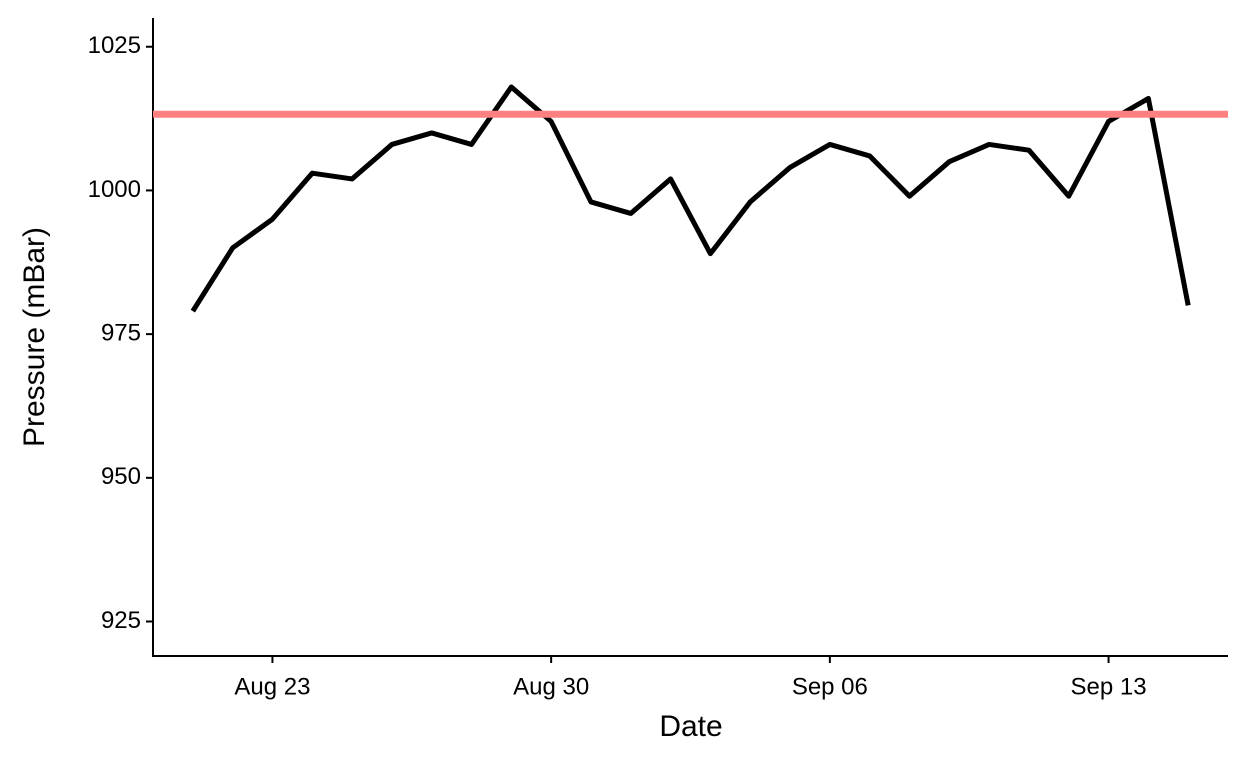  What do you see at coordinates (34, 337) in the screenshot?
I see `y-axis-title: Pressure (mBar)` at bounding box center [34, 337].